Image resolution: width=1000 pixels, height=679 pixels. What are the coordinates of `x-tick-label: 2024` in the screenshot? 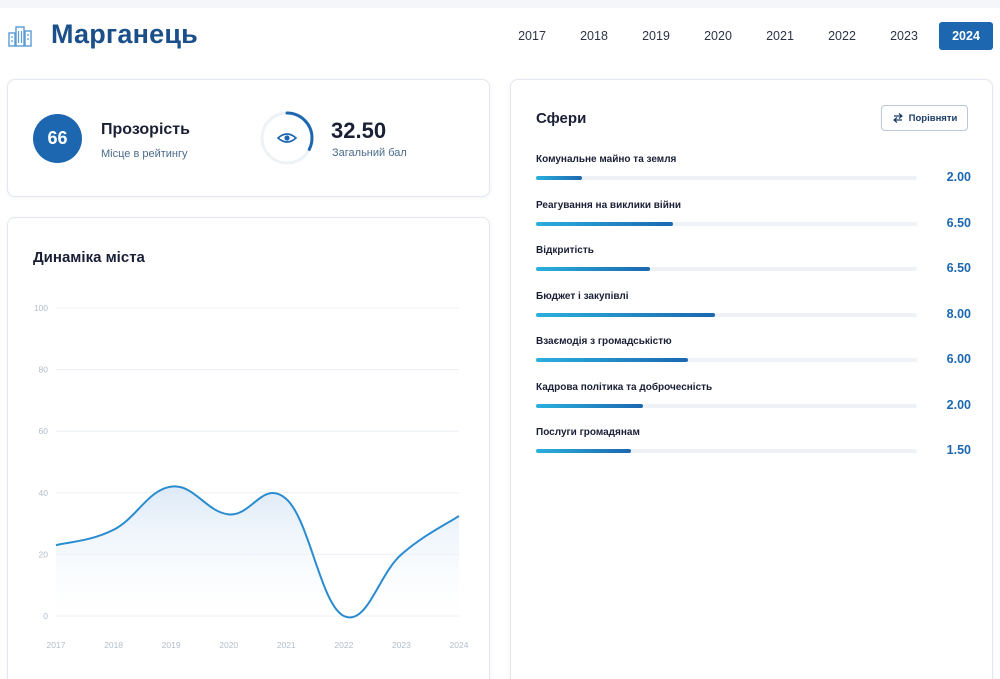 It's located at (459, 645).